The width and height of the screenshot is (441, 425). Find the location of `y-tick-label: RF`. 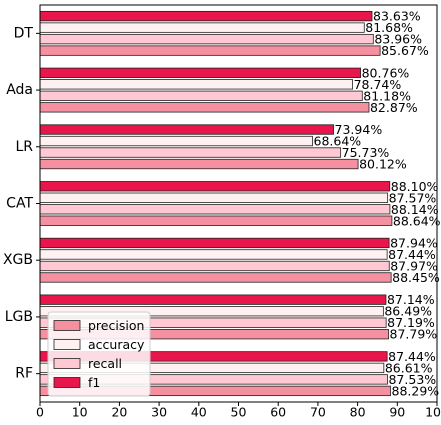

y-tick-label: RF is located at coordinates (24, 374).